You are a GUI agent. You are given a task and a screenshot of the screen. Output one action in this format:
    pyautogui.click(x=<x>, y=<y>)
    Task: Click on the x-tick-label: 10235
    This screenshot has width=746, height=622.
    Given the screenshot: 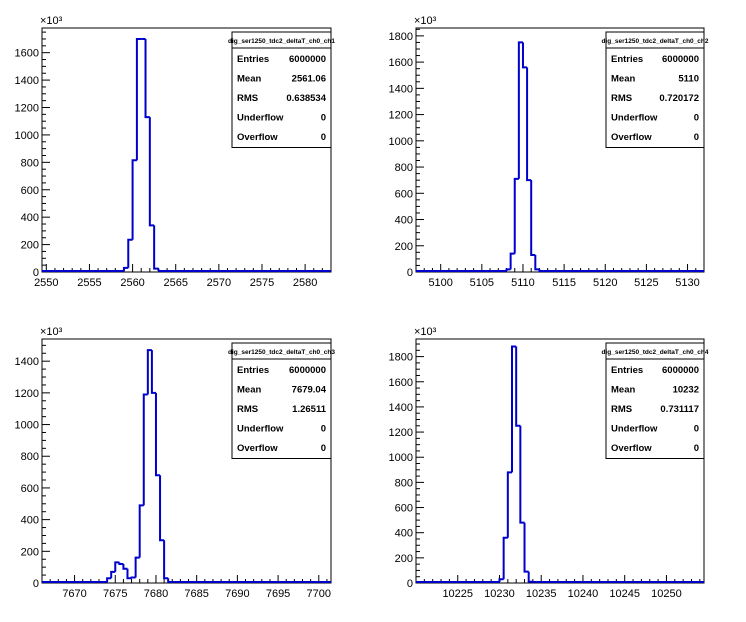 What is the action you would take?
    pyautogui.click(x=541, y=594)
    